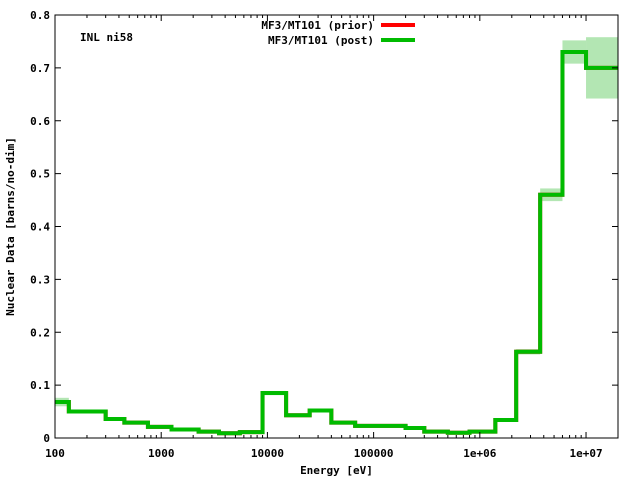  What do you see at coordinates (40, 121) in the screenshot?
I see `y-tick-label: 0.6` at bounding box center [40, 121].